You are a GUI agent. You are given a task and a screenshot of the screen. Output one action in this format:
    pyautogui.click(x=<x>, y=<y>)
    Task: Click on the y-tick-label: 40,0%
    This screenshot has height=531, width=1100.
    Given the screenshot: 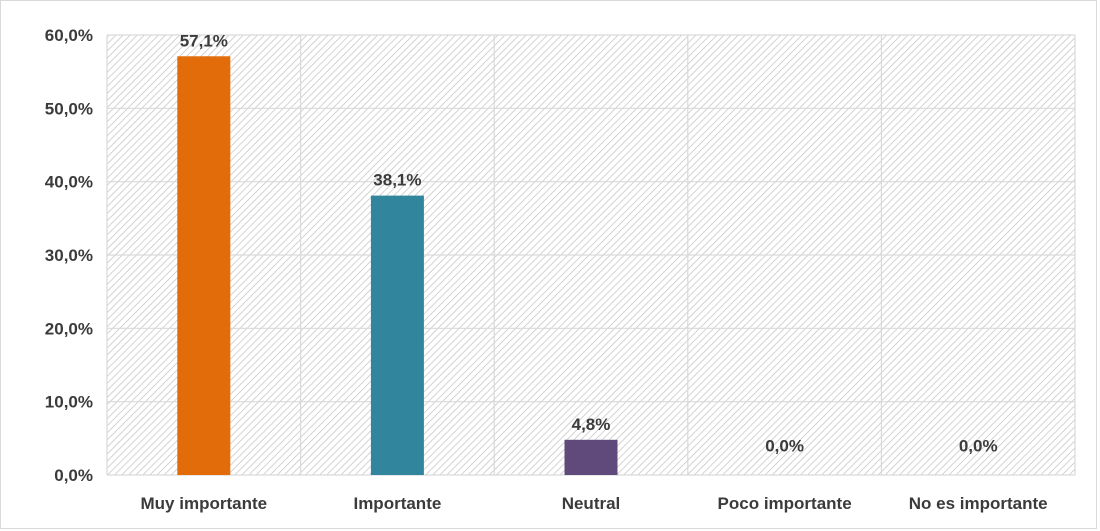 What is the action you would take?
    pyautogui.click(x=69, y=182)
    